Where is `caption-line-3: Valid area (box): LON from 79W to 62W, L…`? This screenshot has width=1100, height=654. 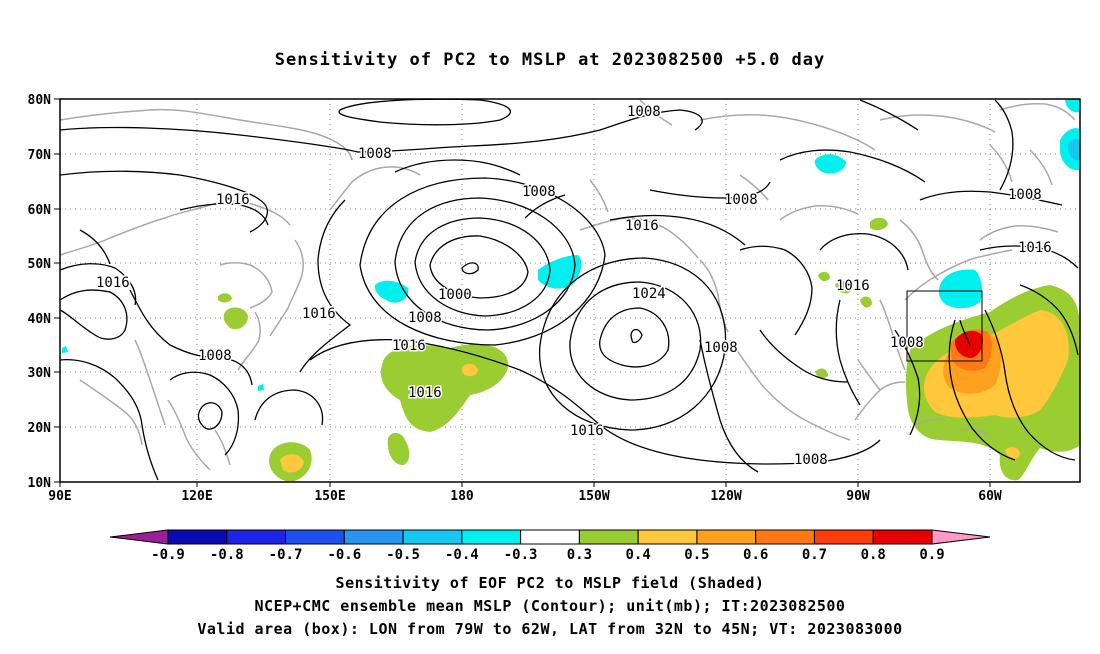
caption-line-3: Valid area (box): LON from 79W to 62W, L… is located at coordinates (550, 629).